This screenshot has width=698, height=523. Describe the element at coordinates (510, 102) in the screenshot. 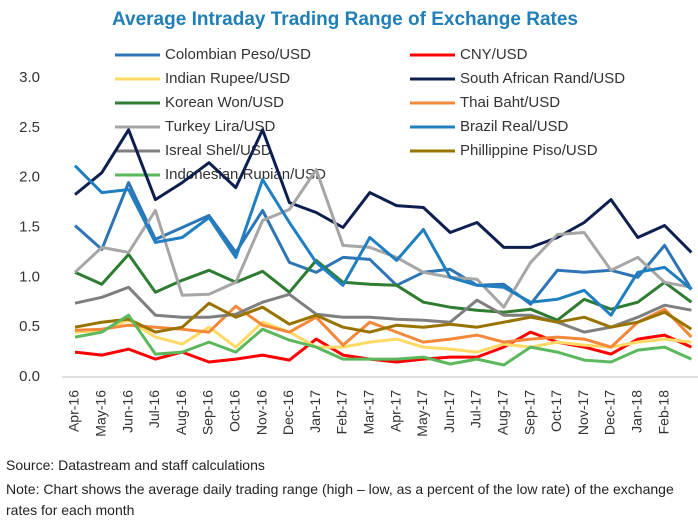

I see `legend-label: Thai Baht/USD` at that location.